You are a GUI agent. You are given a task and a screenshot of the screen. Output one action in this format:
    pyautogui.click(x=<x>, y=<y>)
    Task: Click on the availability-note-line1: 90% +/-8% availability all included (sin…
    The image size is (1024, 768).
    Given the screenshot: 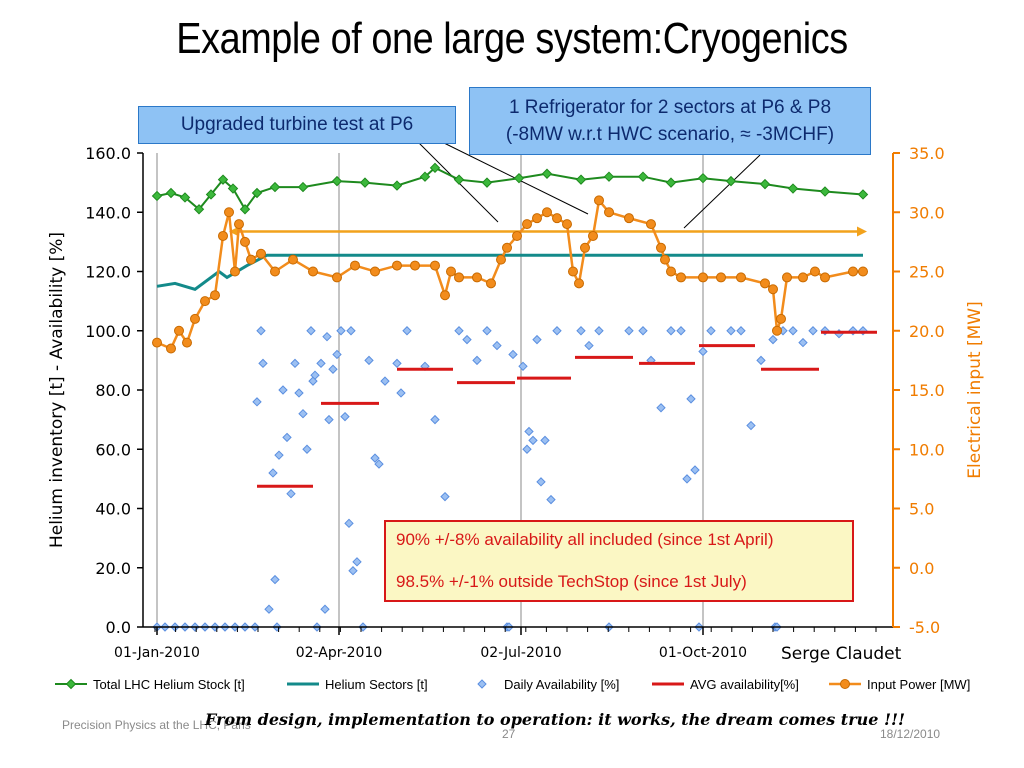 What is the action you would take?
    pyautogui.click(x=585, y=539)
    